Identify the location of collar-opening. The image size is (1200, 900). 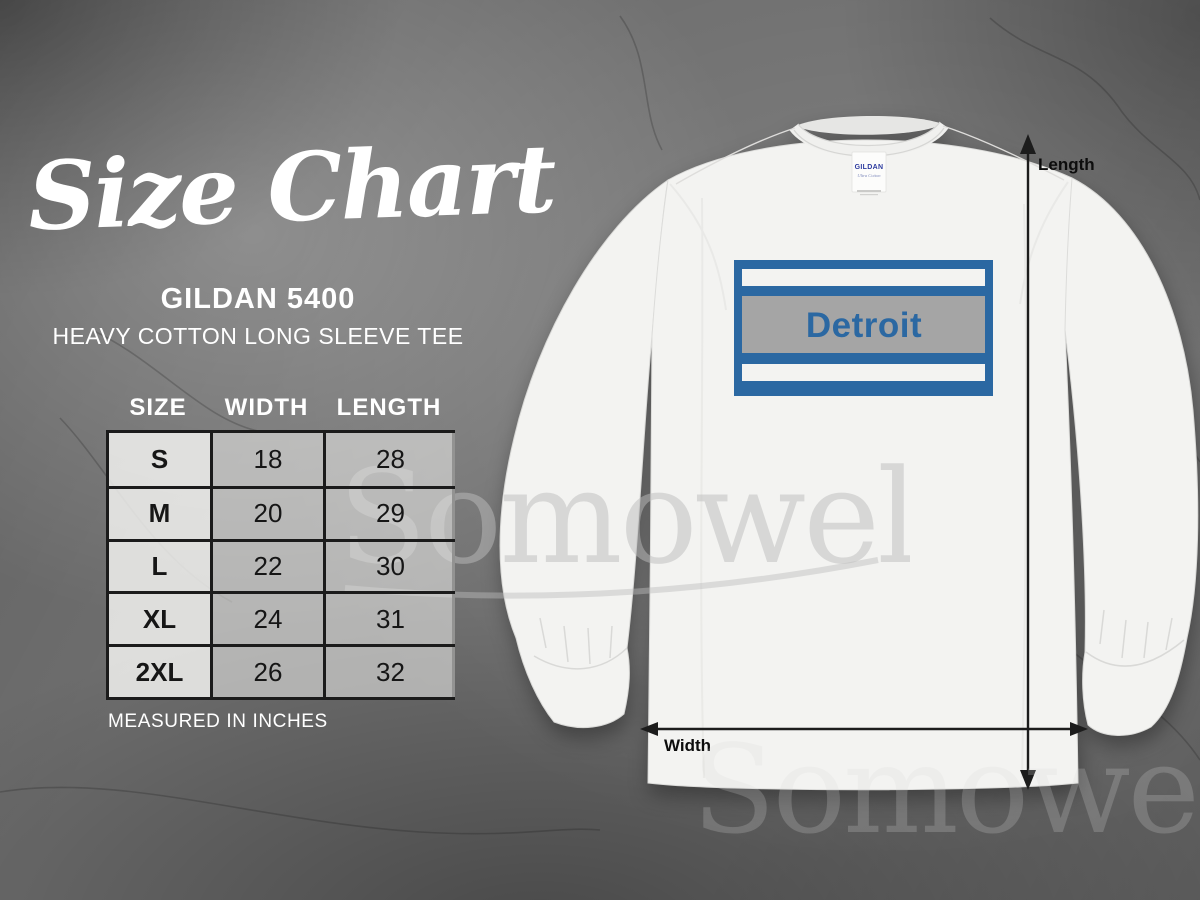
(869, 125).